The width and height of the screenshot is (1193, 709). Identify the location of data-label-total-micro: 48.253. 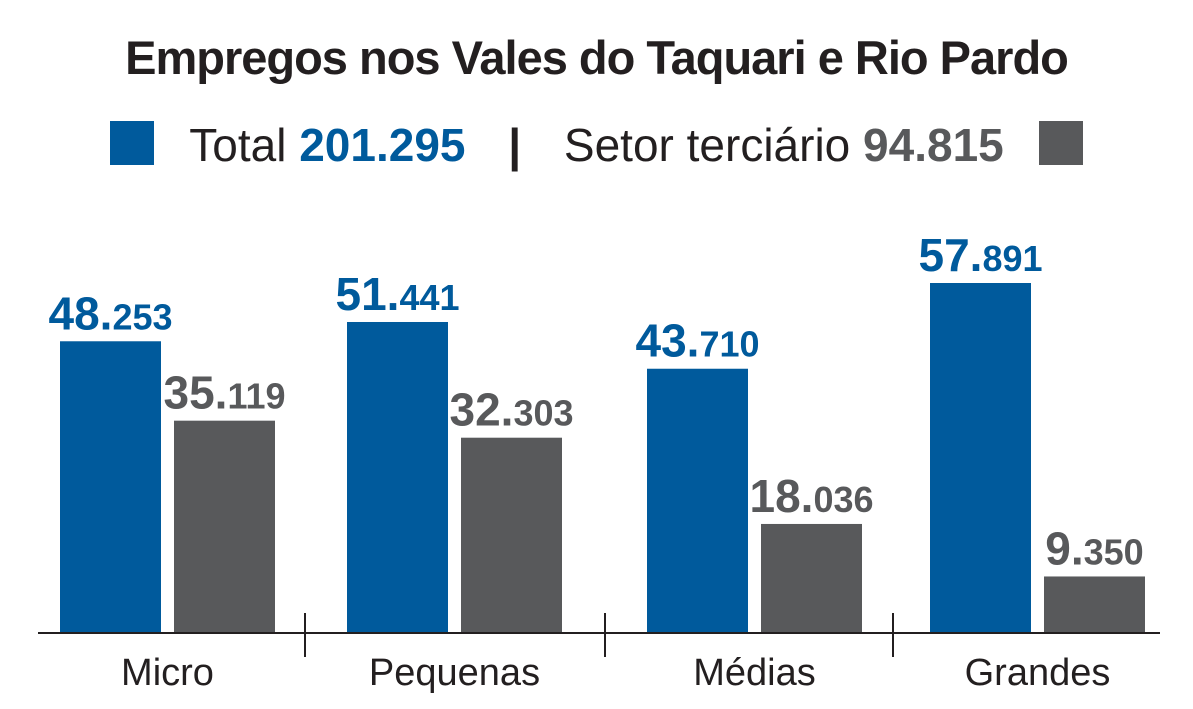
(110, 313).